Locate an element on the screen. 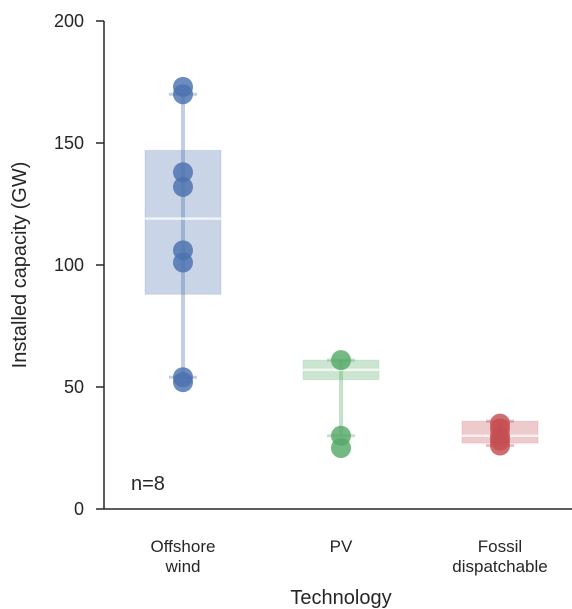 This screenshot has width=572, height=609. y-ticks: 0 50 100 150 200 is located at coordinates (79, 265).